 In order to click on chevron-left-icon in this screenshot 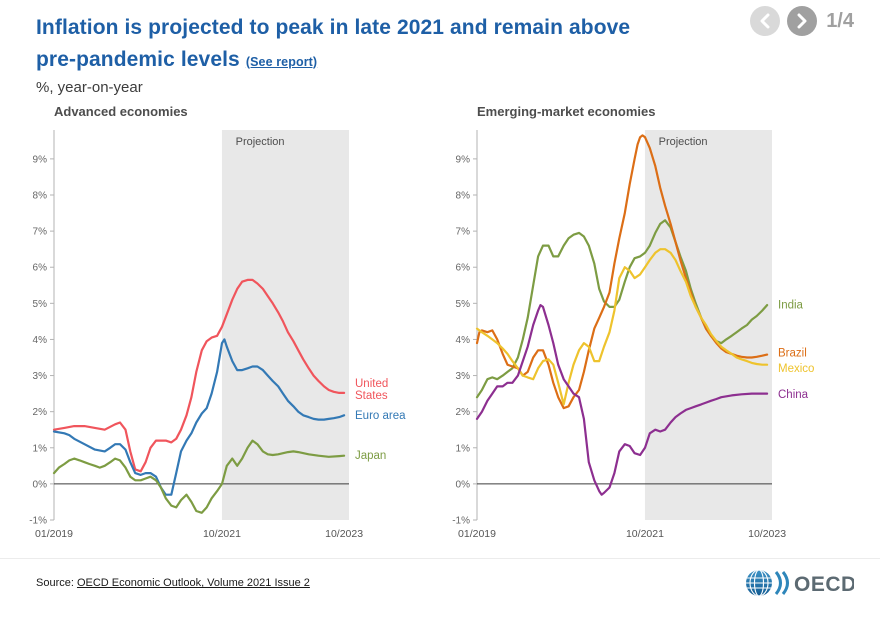, I will do `click(765, 21)`.